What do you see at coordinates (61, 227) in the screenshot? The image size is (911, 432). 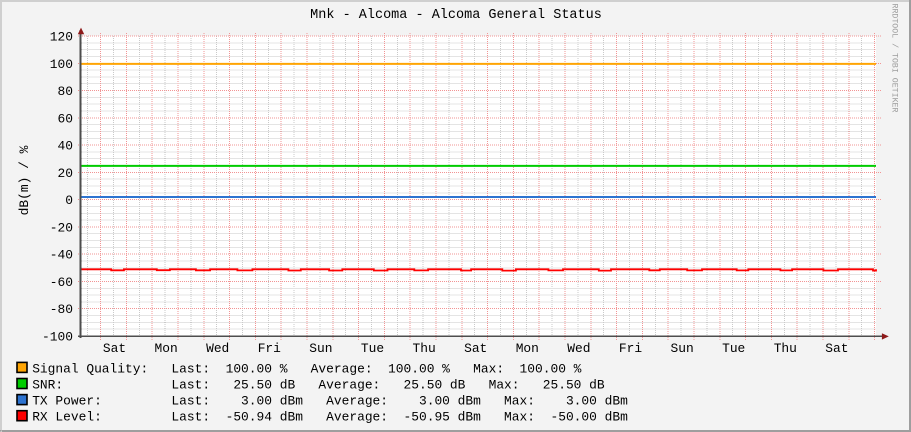 I see `svg-text: -20` at bounding box center [61, 227].